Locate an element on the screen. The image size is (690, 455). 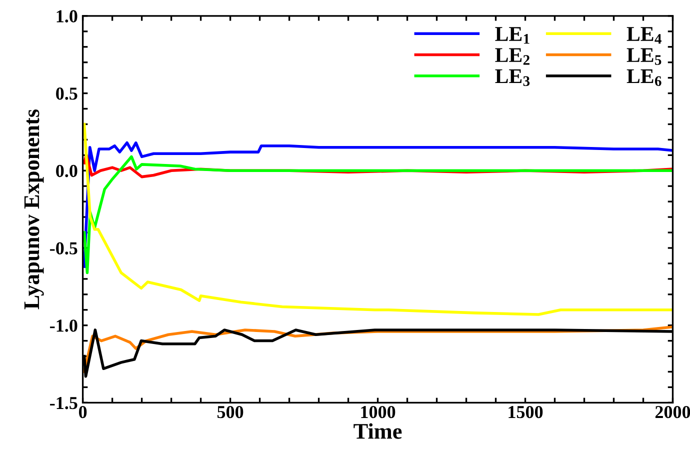
legend-label: LE$_{6}$ is located at coordinates (644, 77).